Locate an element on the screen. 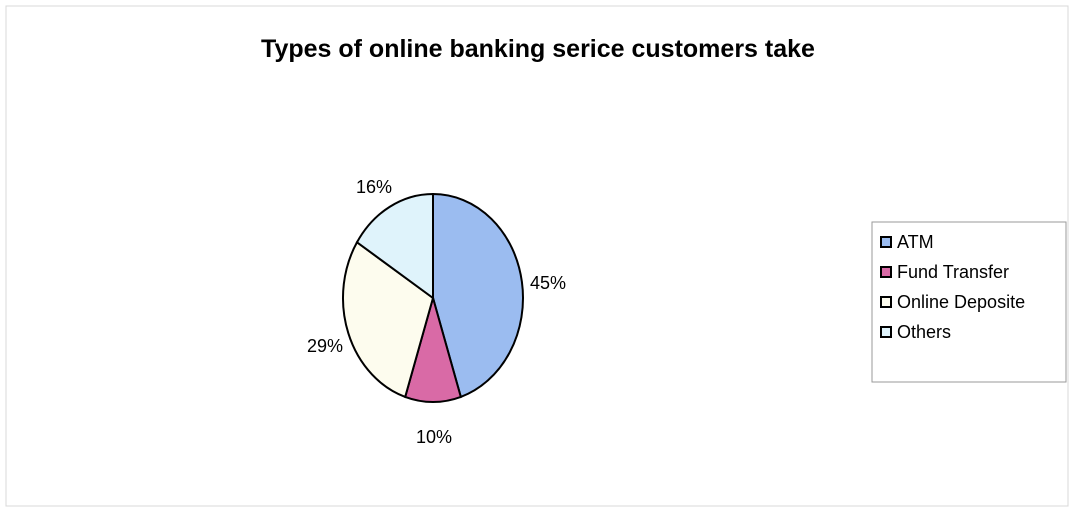 This screenshot has height=508, width=1071. legend-label-fund-transfer: Fund Transfer is located at coordinates (953, 272).